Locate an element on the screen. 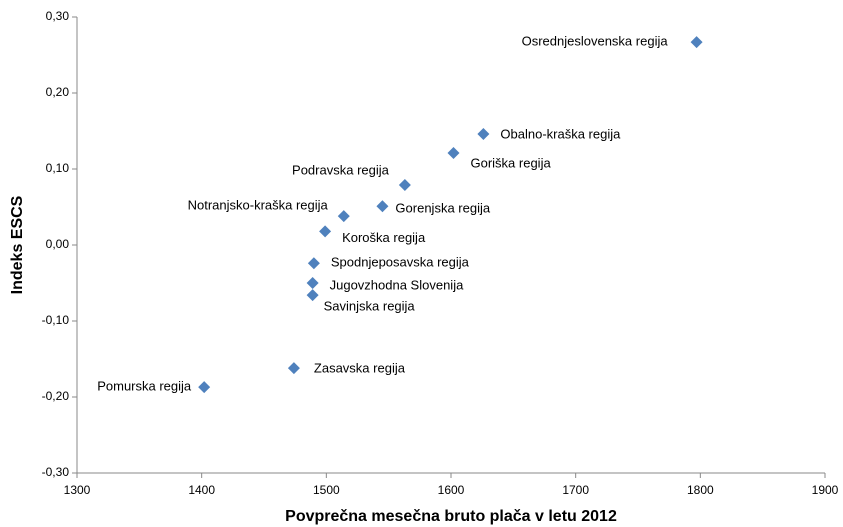 The image size is (843, 527). point-label: Obalno-kraška regija is located at coordinates (560, 133).